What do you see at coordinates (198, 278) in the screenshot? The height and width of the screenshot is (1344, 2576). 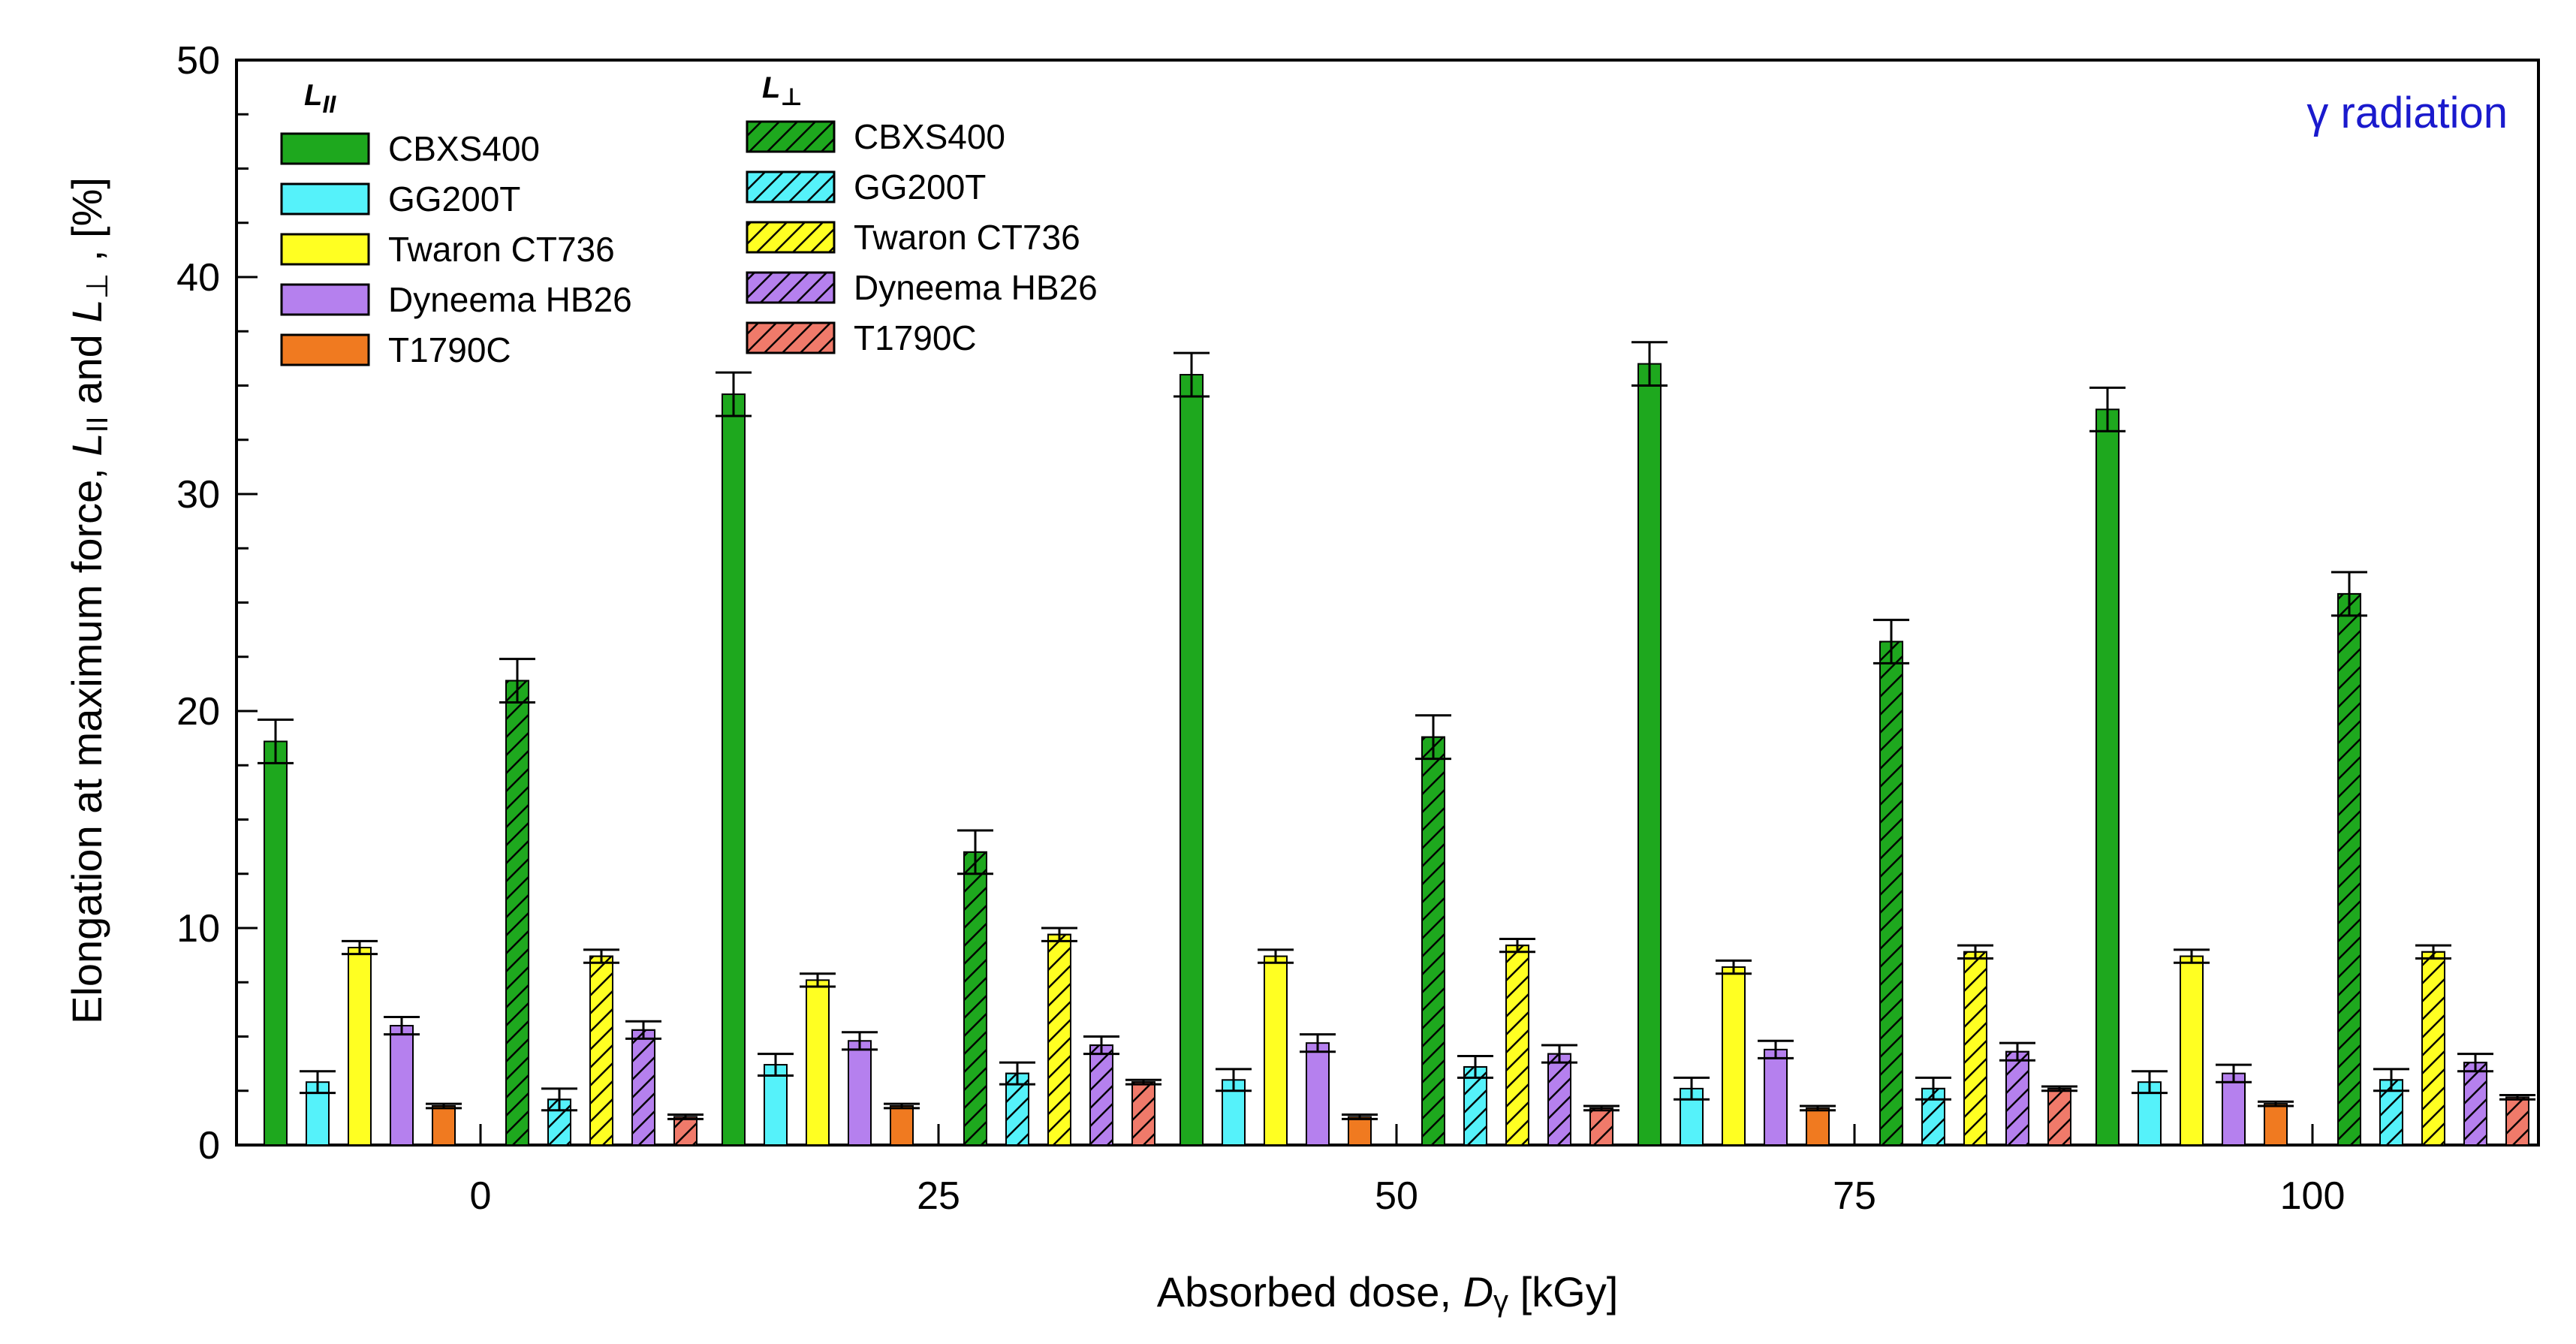 I see `y-tick-label: 40` at bounding box center [198, 278].